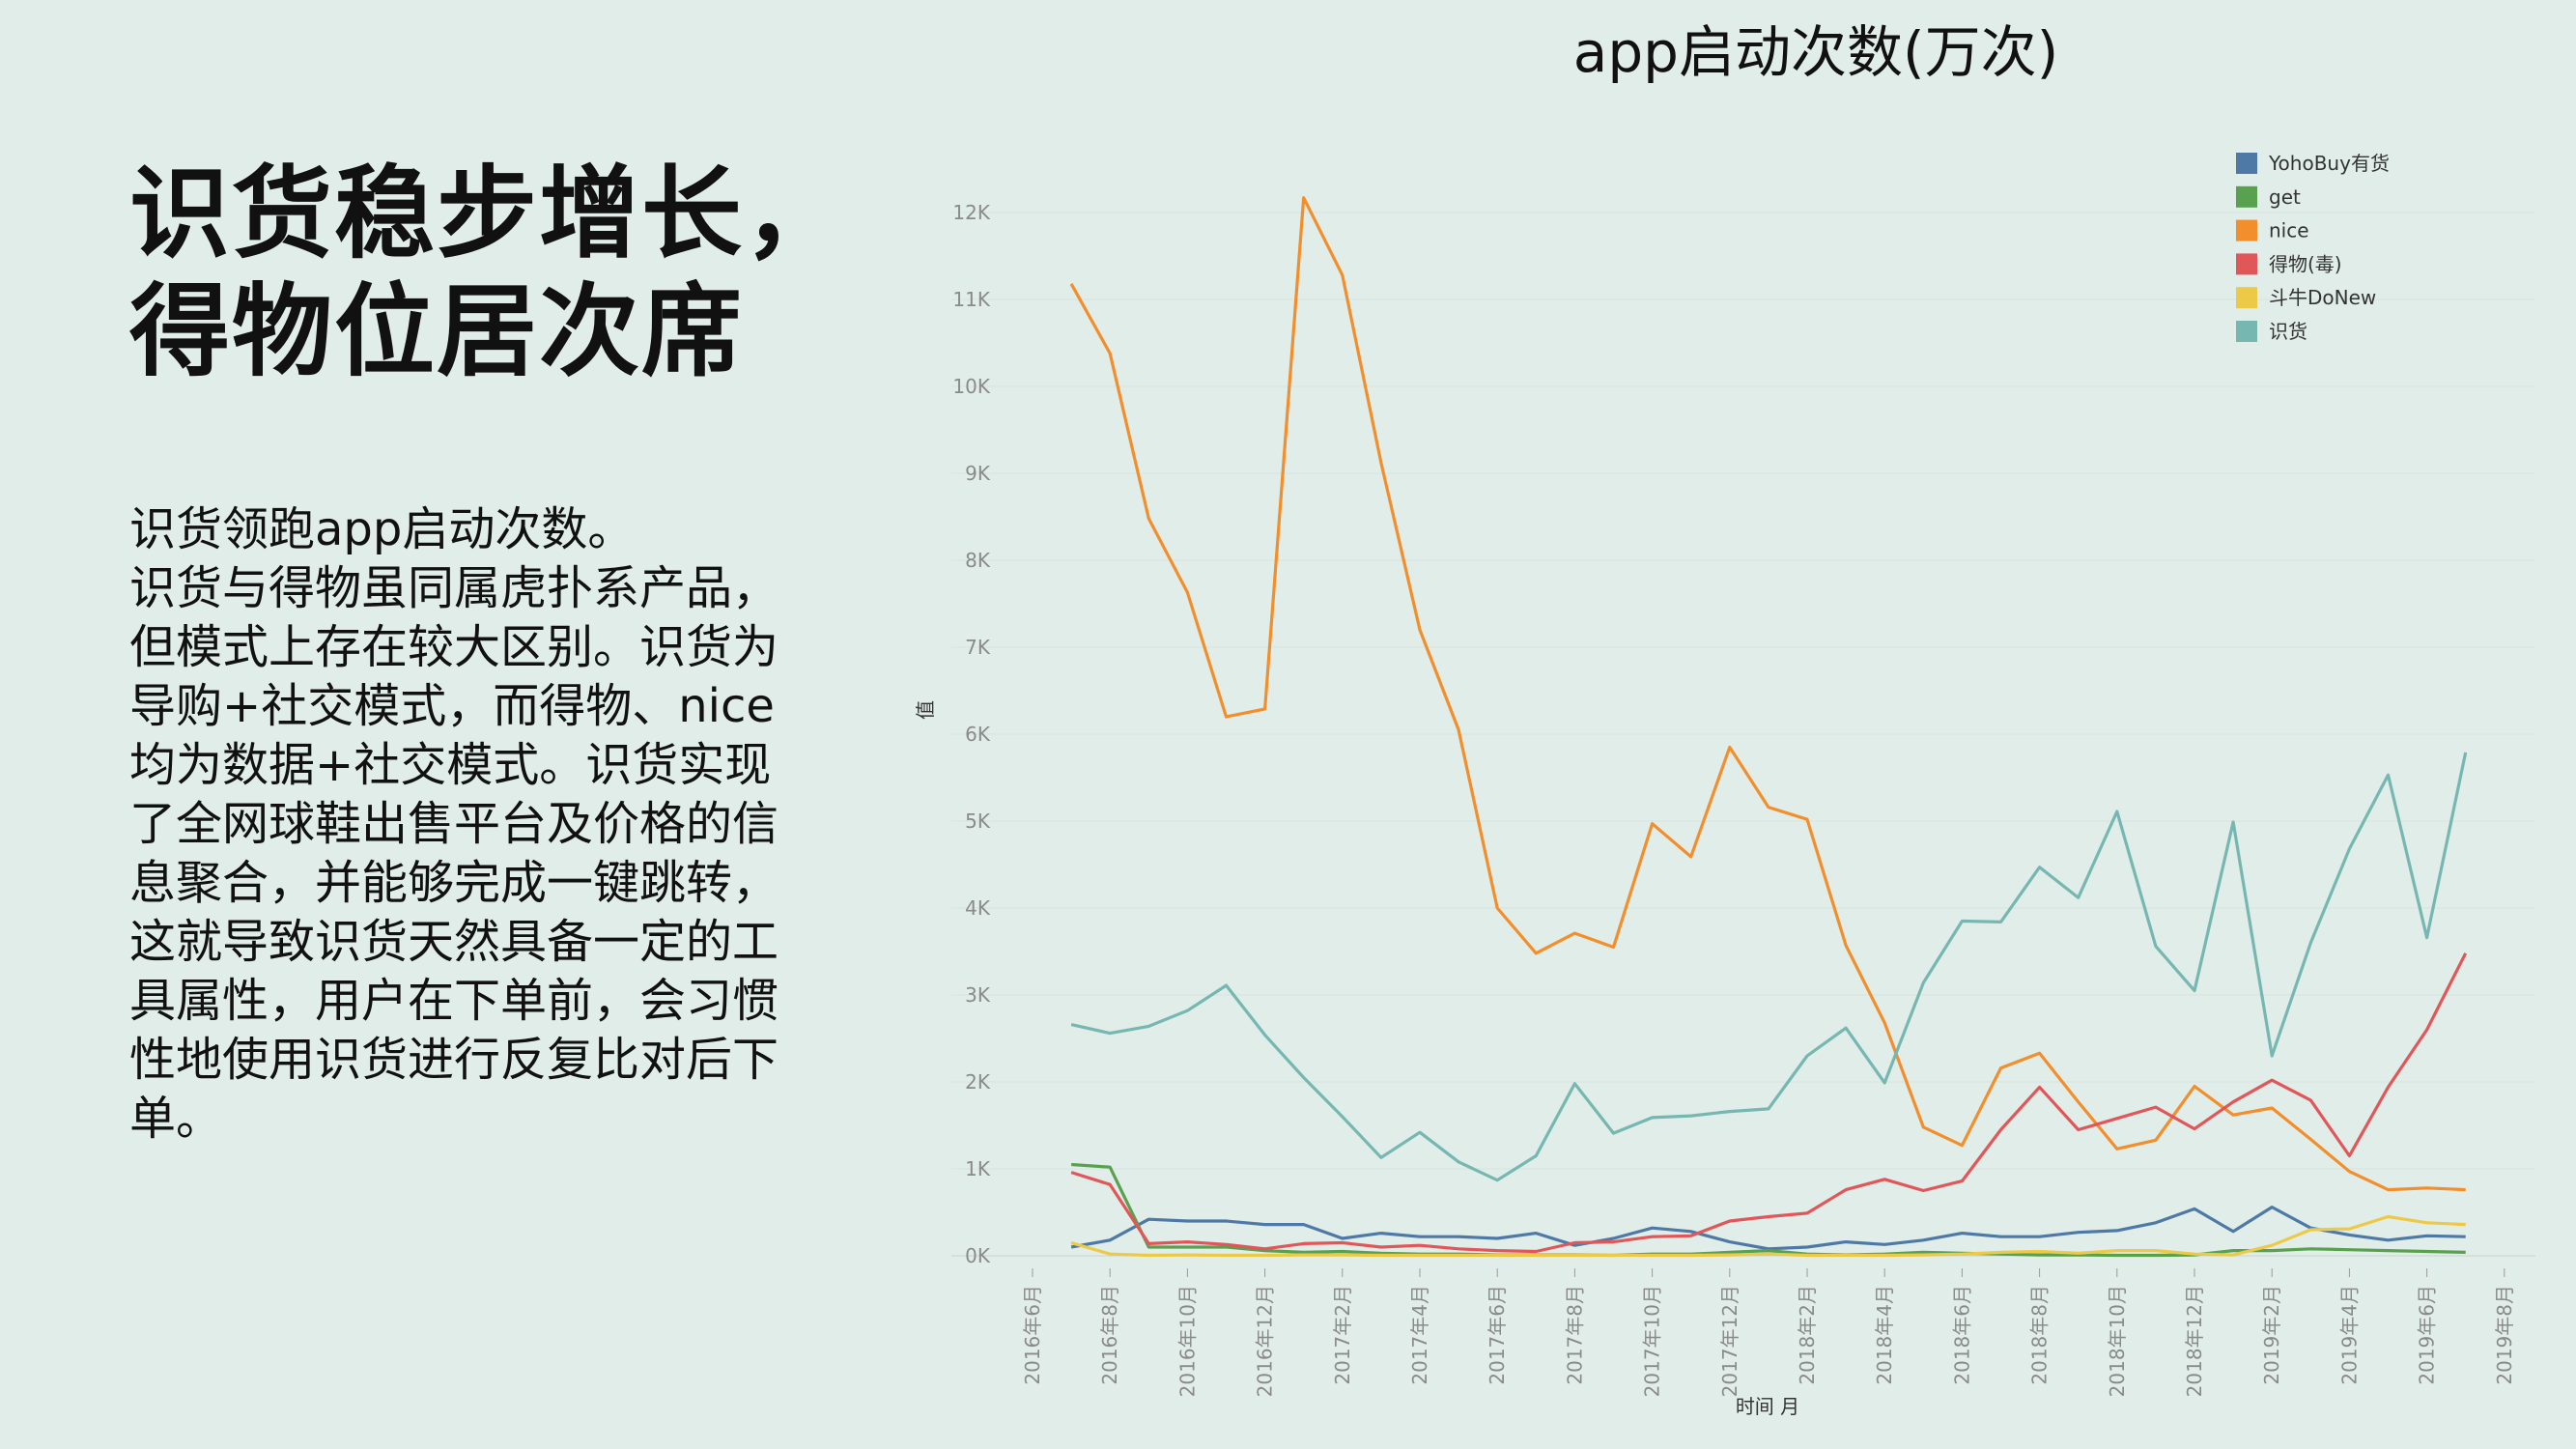 The width and height of the screenshot is (2576, 1449). I want to click on x-tick-label: 2016年12月, so click(1265, 1341).